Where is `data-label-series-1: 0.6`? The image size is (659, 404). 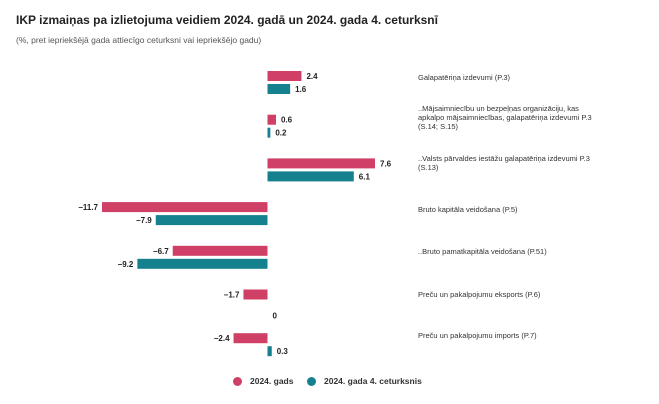
data-label-series-1: 0.6 is located at coordinates (287, 120).